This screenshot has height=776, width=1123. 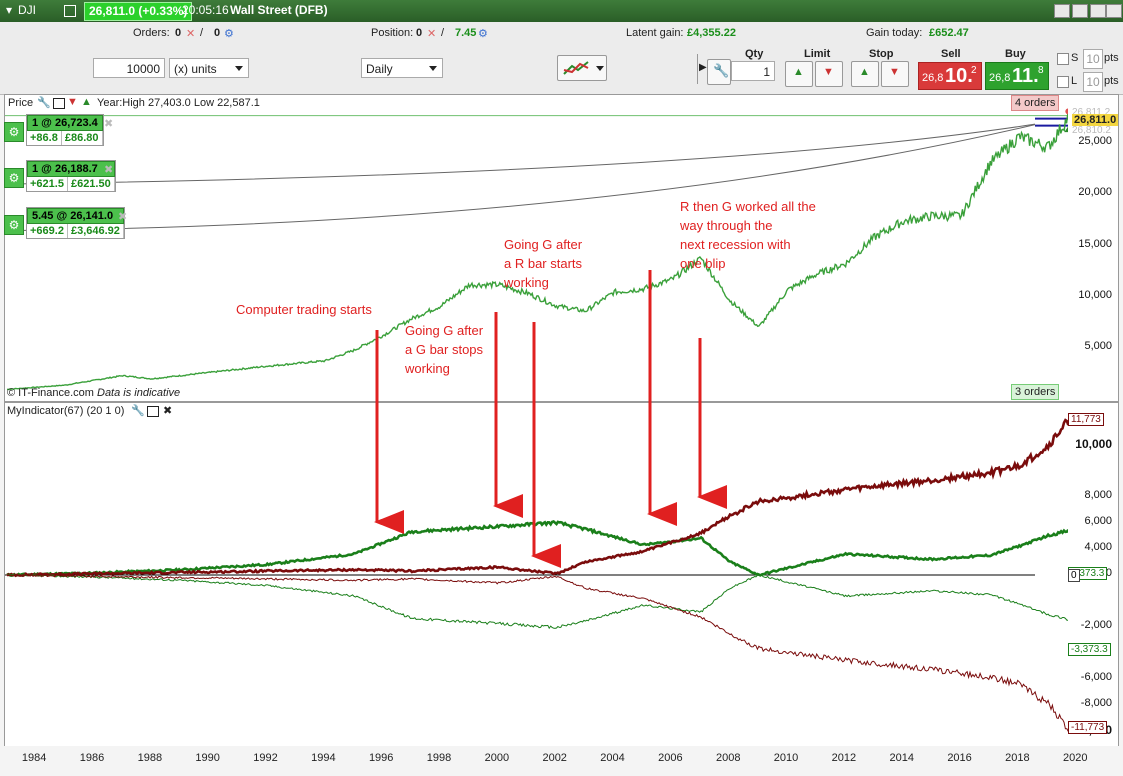 I want to click on y-label: 5,000, so click(x=1098, y=346).